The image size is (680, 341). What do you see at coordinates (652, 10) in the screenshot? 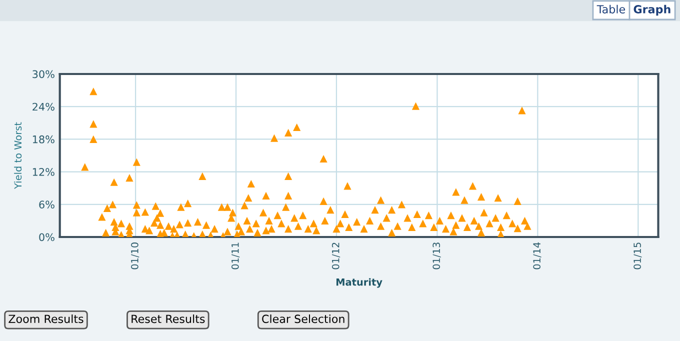
I see `text: Graph` at bounding box center [652, 10].